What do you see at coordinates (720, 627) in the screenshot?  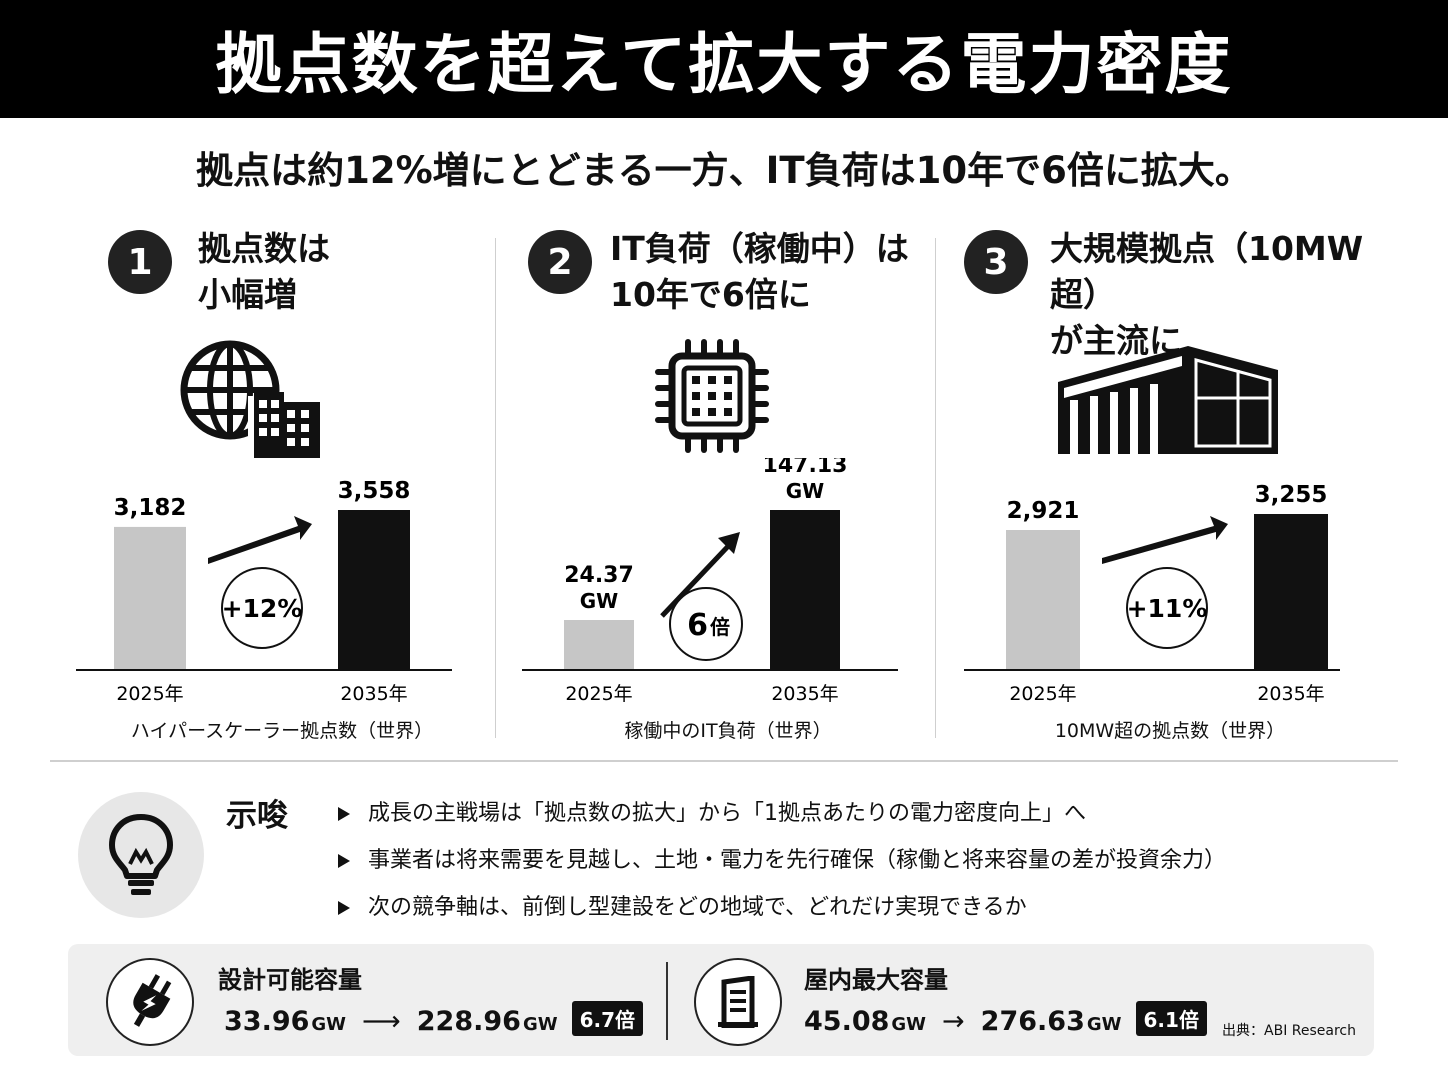 I see `change-suffix: 倍` at bounding box center [720, 627].